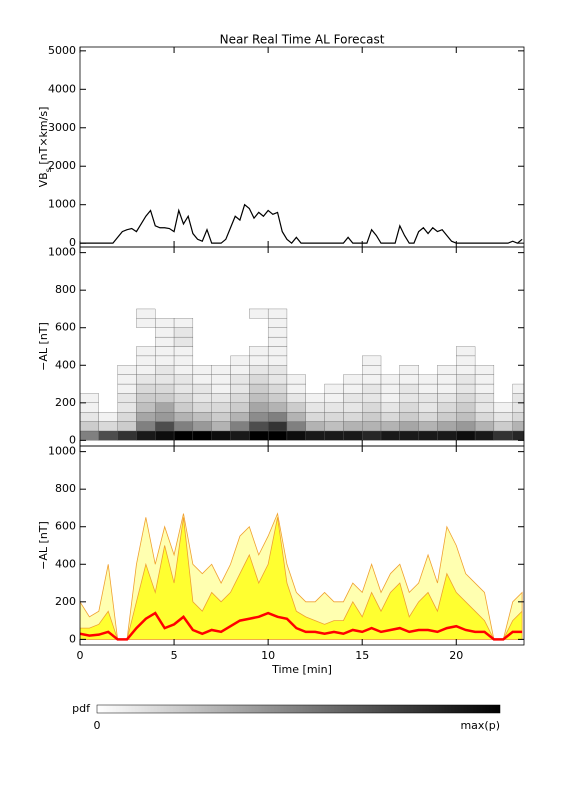  What do you see at coordinates (62, 50) in the screenshot?
I see `y-tick-label: 5000` at bounding box center [62, 50].